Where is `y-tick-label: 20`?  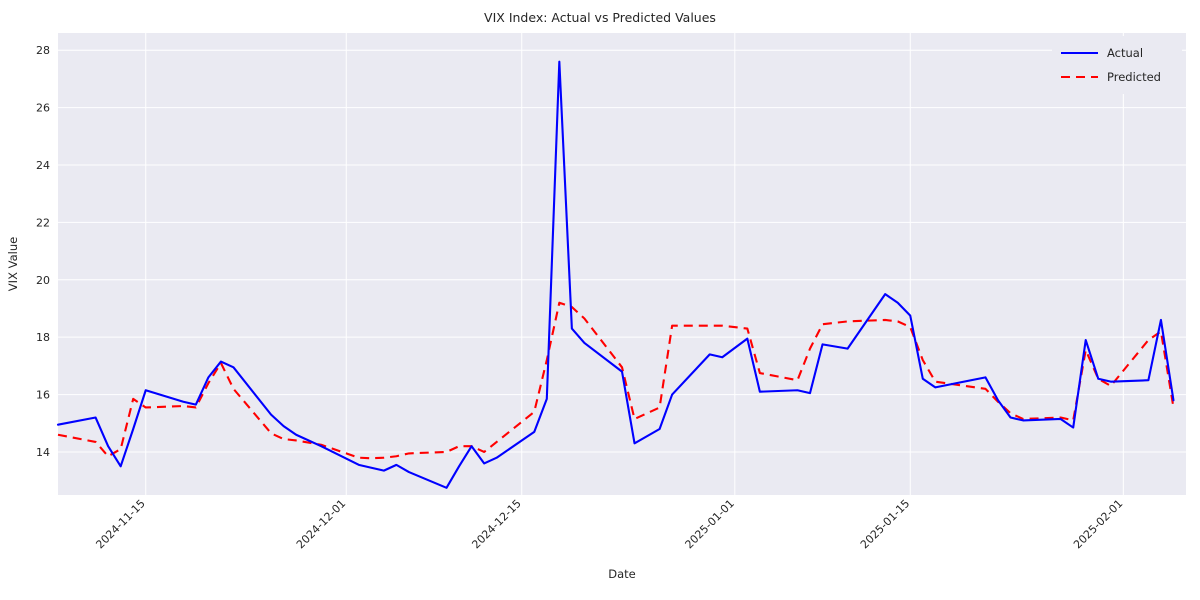
y-tick-label: 20 is located at coordinates (43, 280).